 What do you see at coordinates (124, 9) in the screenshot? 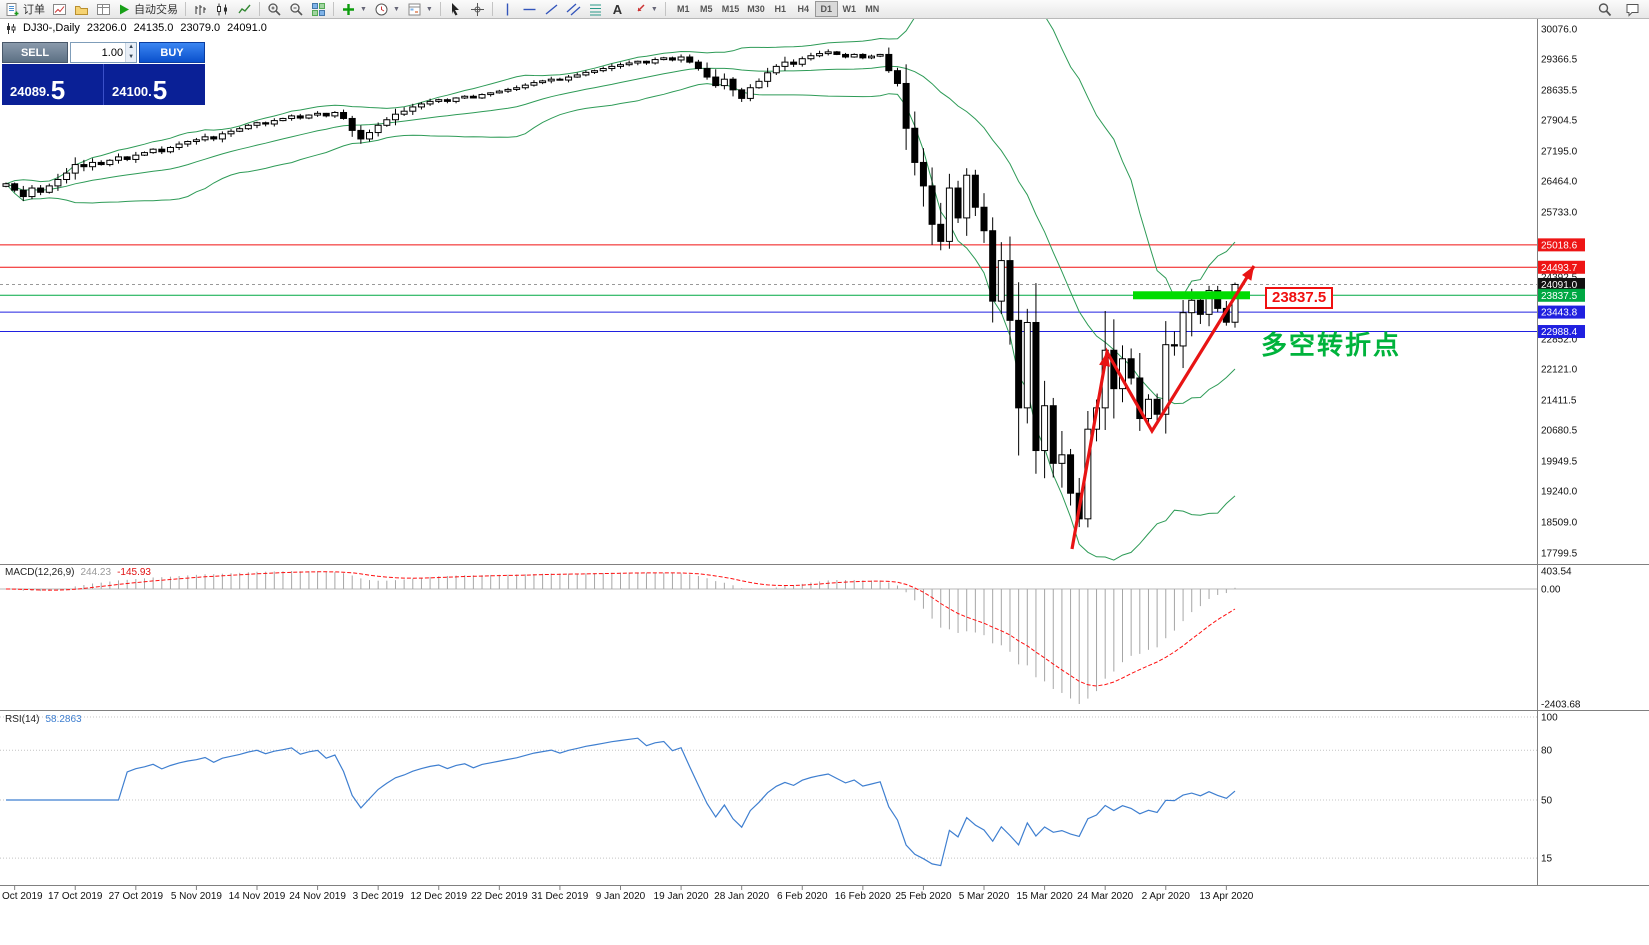
I see `play-icon` at bounding box center [124, 9].